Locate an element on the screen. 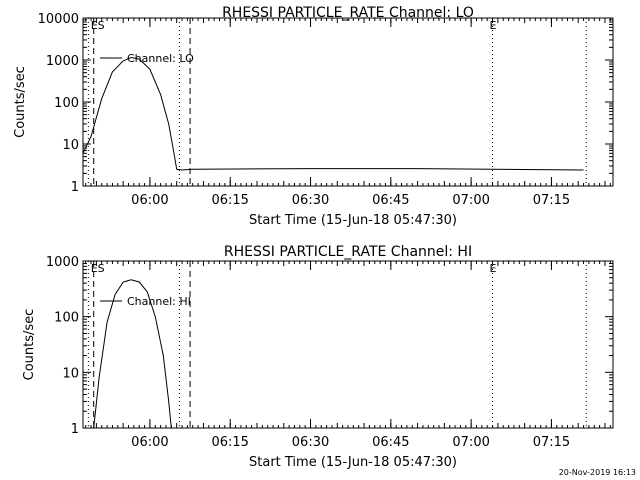 The width and height of the screenshot is (640, 480). y-tick-label: 10000 is located at coordinates (58, 19).